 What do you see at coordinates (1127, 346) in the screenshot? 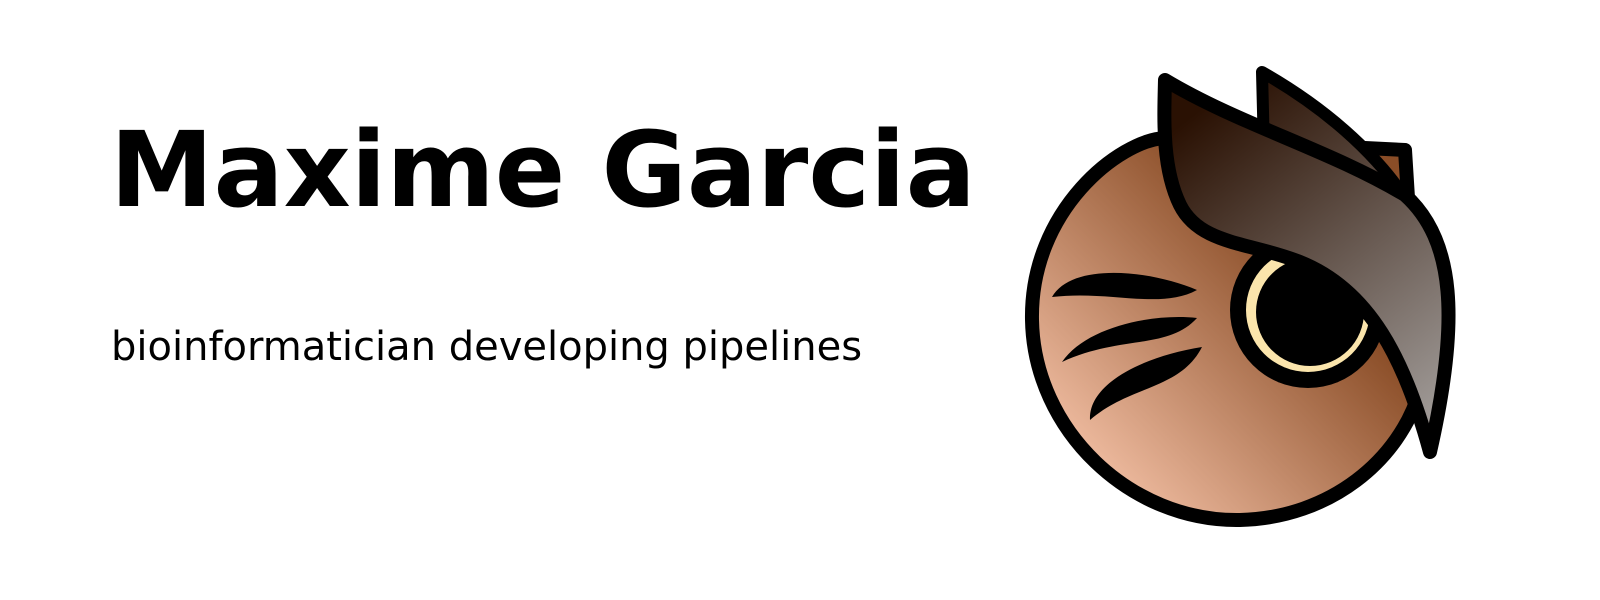
I see `owl-cheek-marks` at bounding box center [1127, 346].